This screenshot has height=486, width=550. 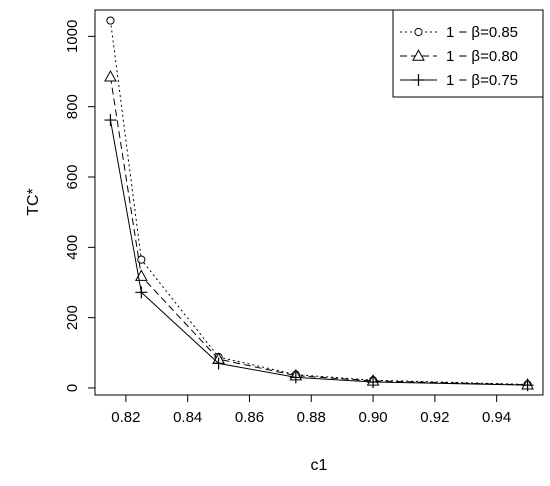 What do you see at coordinates (249, 417) in the screenshot?
I see `x-tick-label: 0.86` at bounding box center [249, 417].